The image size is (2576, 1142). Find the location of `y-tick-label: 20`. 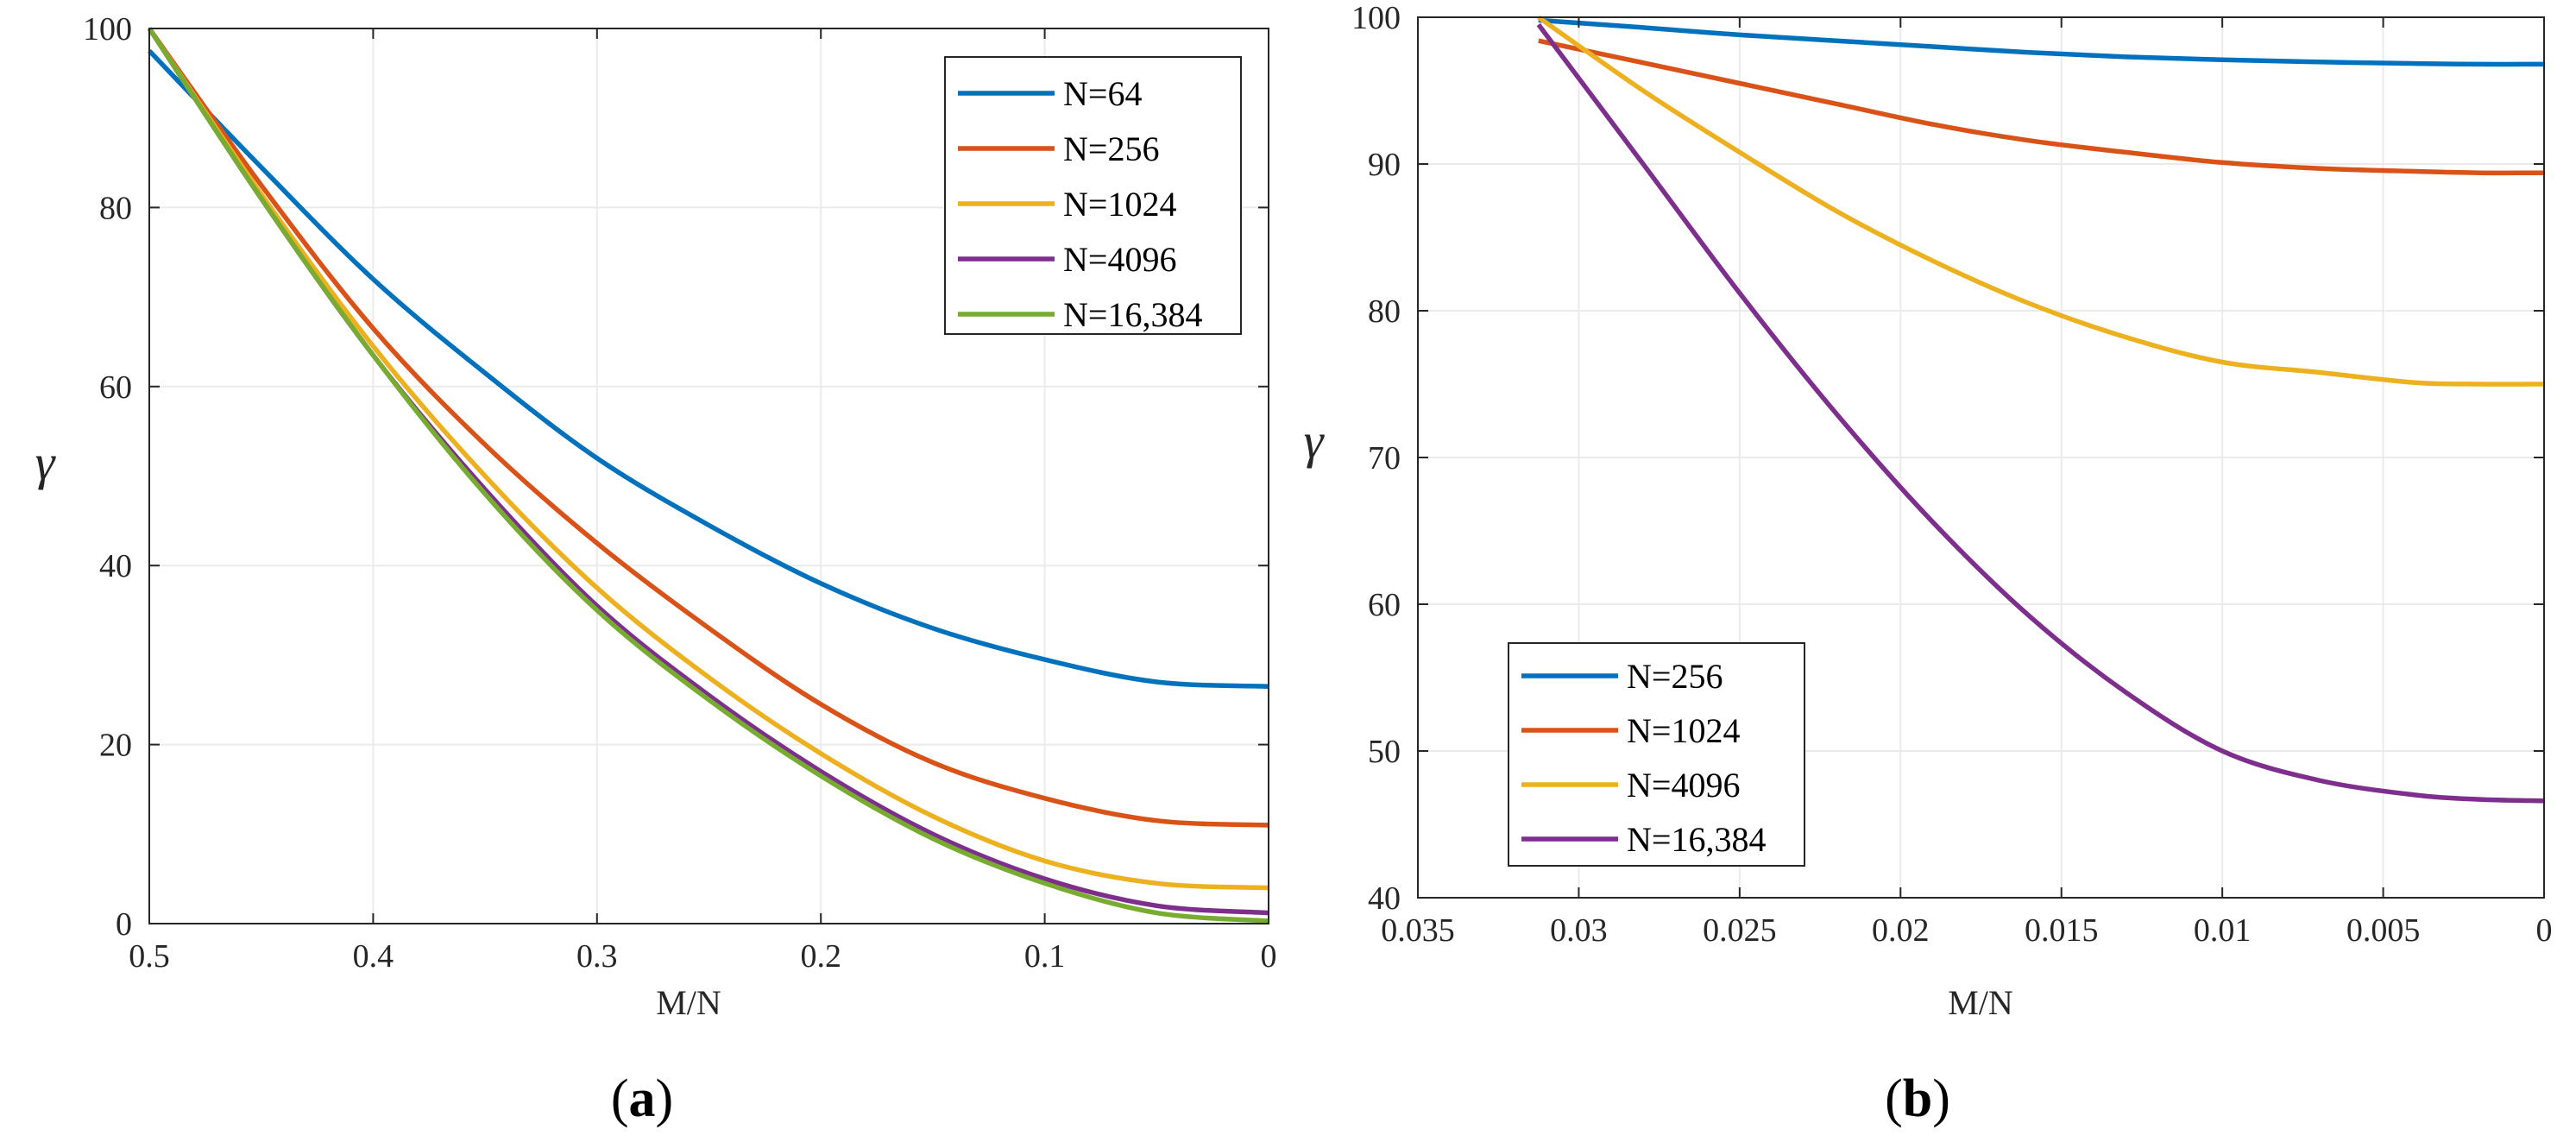

y-tick-label: 20 is located at coordinates (116, 746).